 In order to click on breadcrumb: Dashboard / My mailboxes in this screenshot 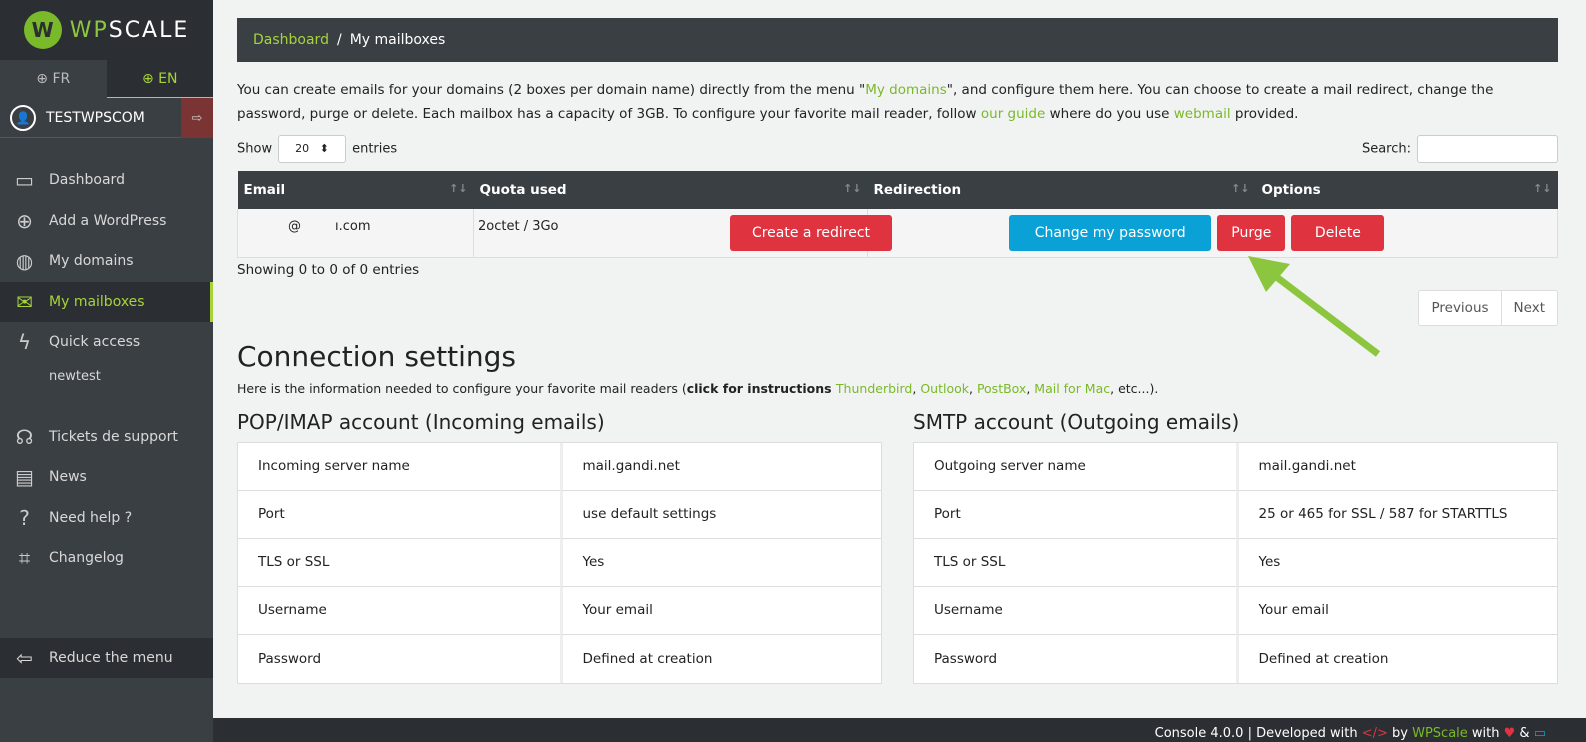, I will do `click(897, 40)`.